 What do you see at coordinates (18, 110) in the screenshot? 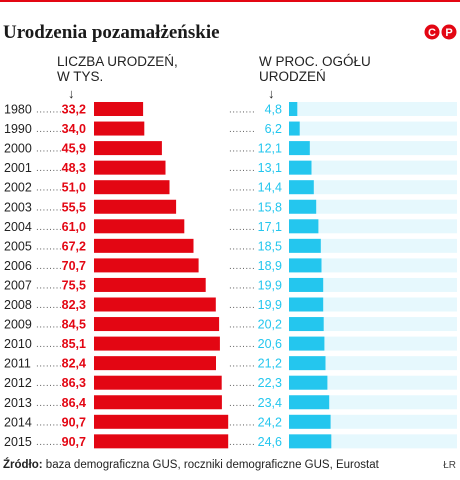
I see `year-label: 1980` at bounding box center [18, 110].